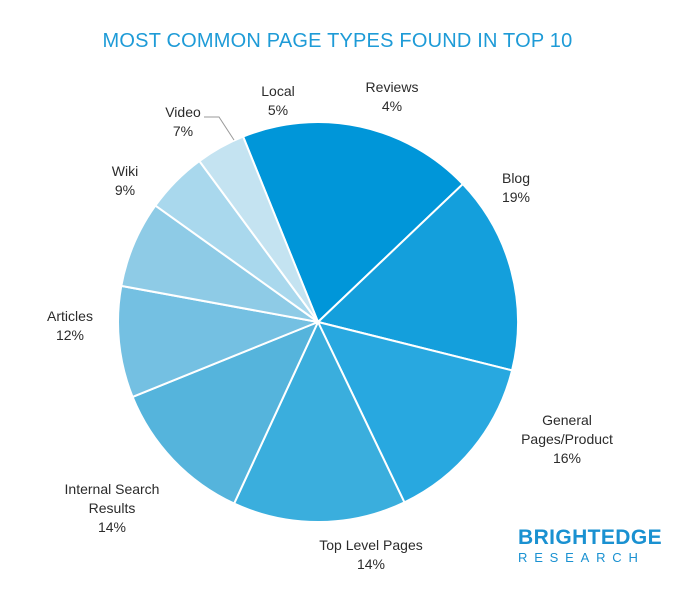  Describe the element at coordinates (183, 121) in the screenshot. I see `slice-label-video: Video 7%` at that location.